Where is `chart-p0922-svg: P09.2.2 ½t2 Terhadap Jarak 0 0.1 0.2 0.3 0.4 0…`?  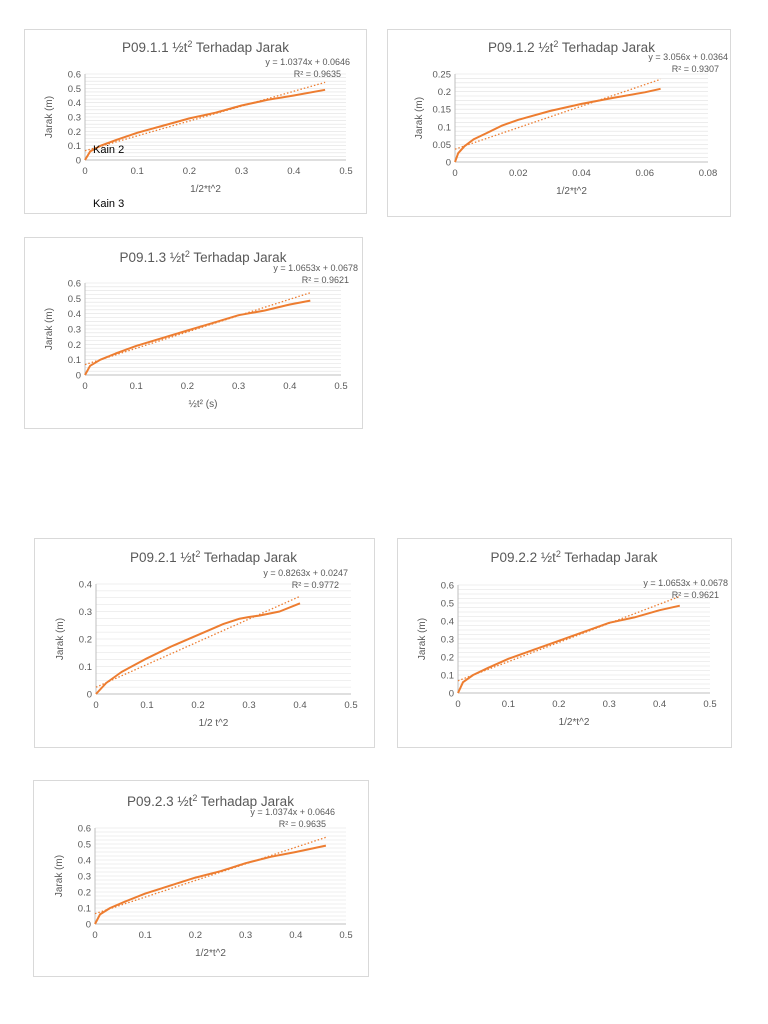 chart-p0922-svg: P09.2.2 ½t2 Terhadap Jarak 0 0.1 0.2 0.3 0.4 0… is located at coordinates (572, 638).